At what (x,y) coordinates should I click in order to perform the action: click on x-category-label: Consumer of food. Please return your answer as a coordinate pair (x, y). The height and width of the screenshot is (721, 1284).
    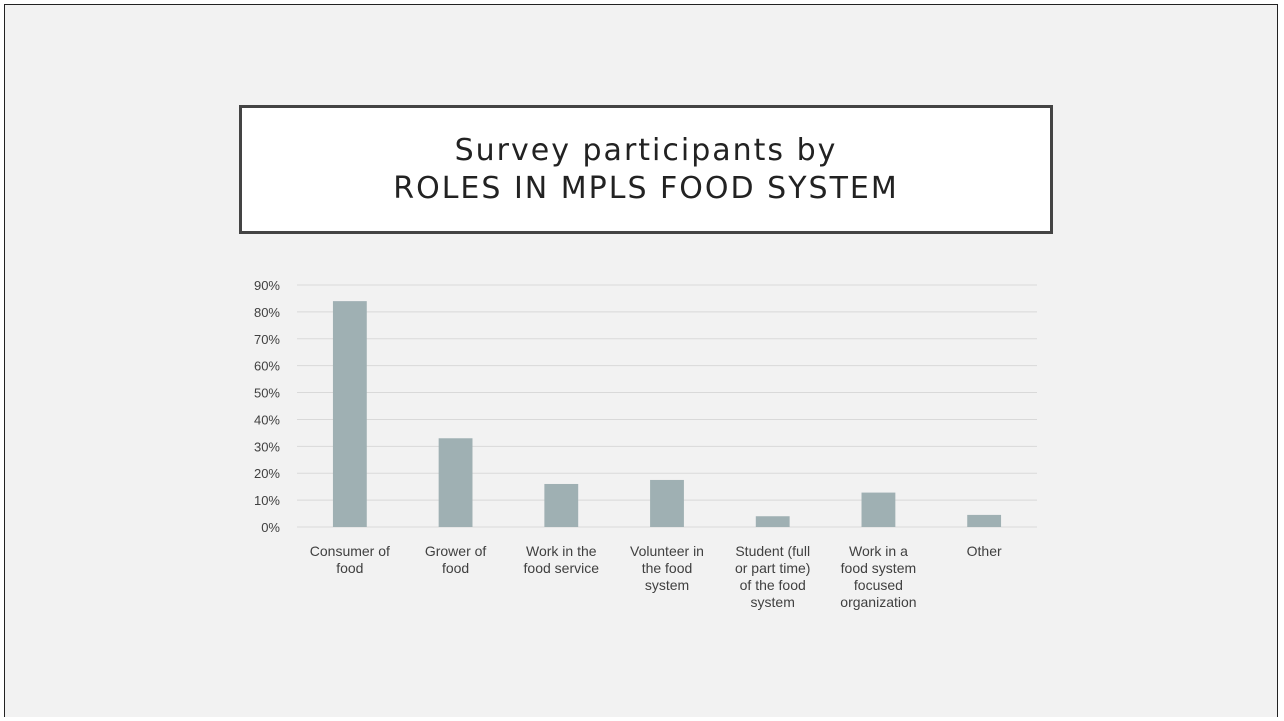
    Looking at the image, I should click on (350, 559).